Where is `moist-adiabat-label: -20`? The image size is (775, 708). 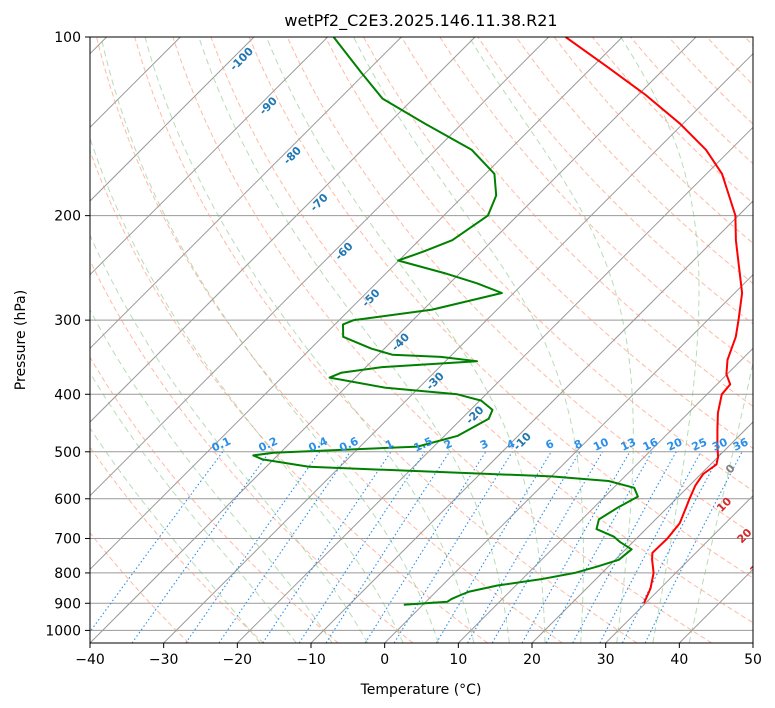 moist-adiabat-label: -20 is located at coordinates (474, 414).